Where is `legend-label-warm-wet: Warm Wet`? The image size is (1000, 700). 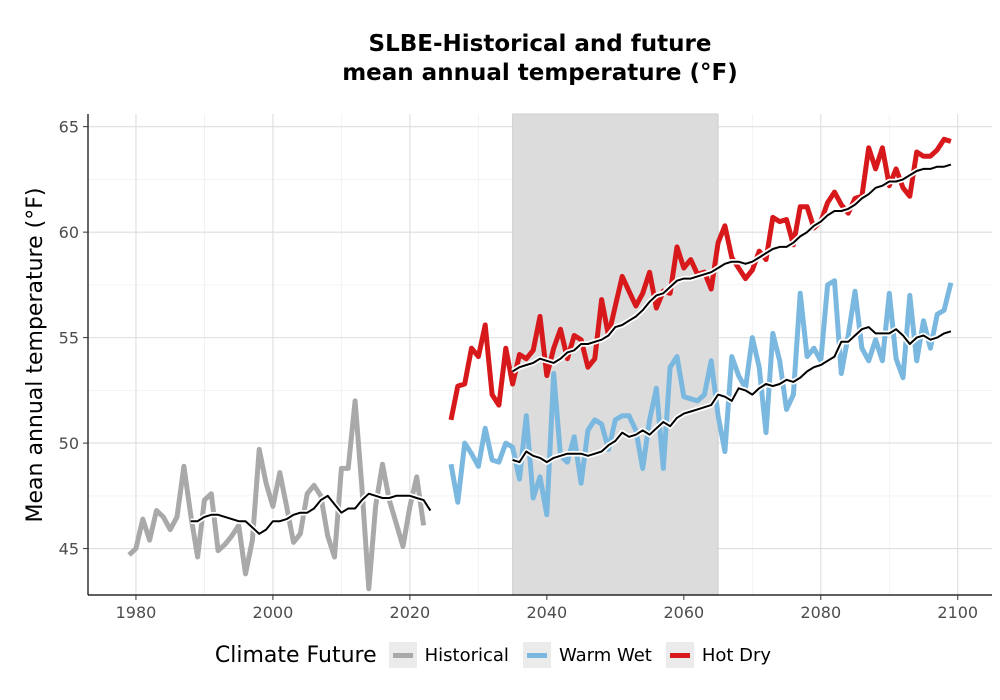
legend-label-warm-wet: Warm Wet is located at coordinates (605, 655).